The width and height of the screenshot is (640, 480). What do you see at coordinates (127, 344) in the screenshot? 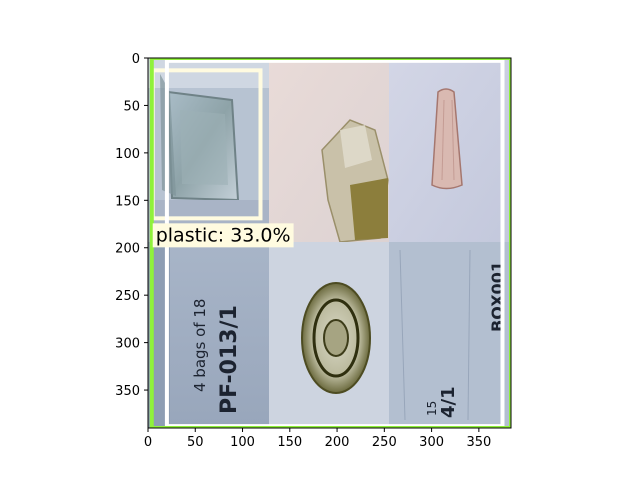
I see `y-tick-label: 300` at bounding box center [127, 344].